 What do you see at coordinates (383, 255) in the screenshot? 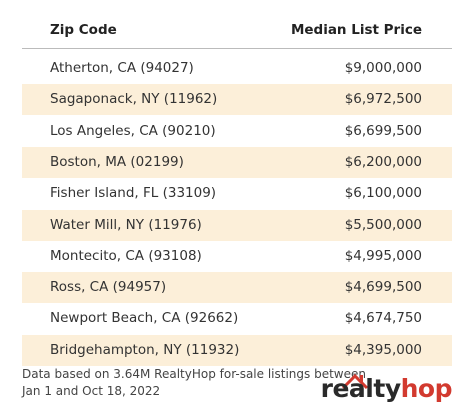
I see `table-cell: $4,995,000` at bounding box center [383, 255].